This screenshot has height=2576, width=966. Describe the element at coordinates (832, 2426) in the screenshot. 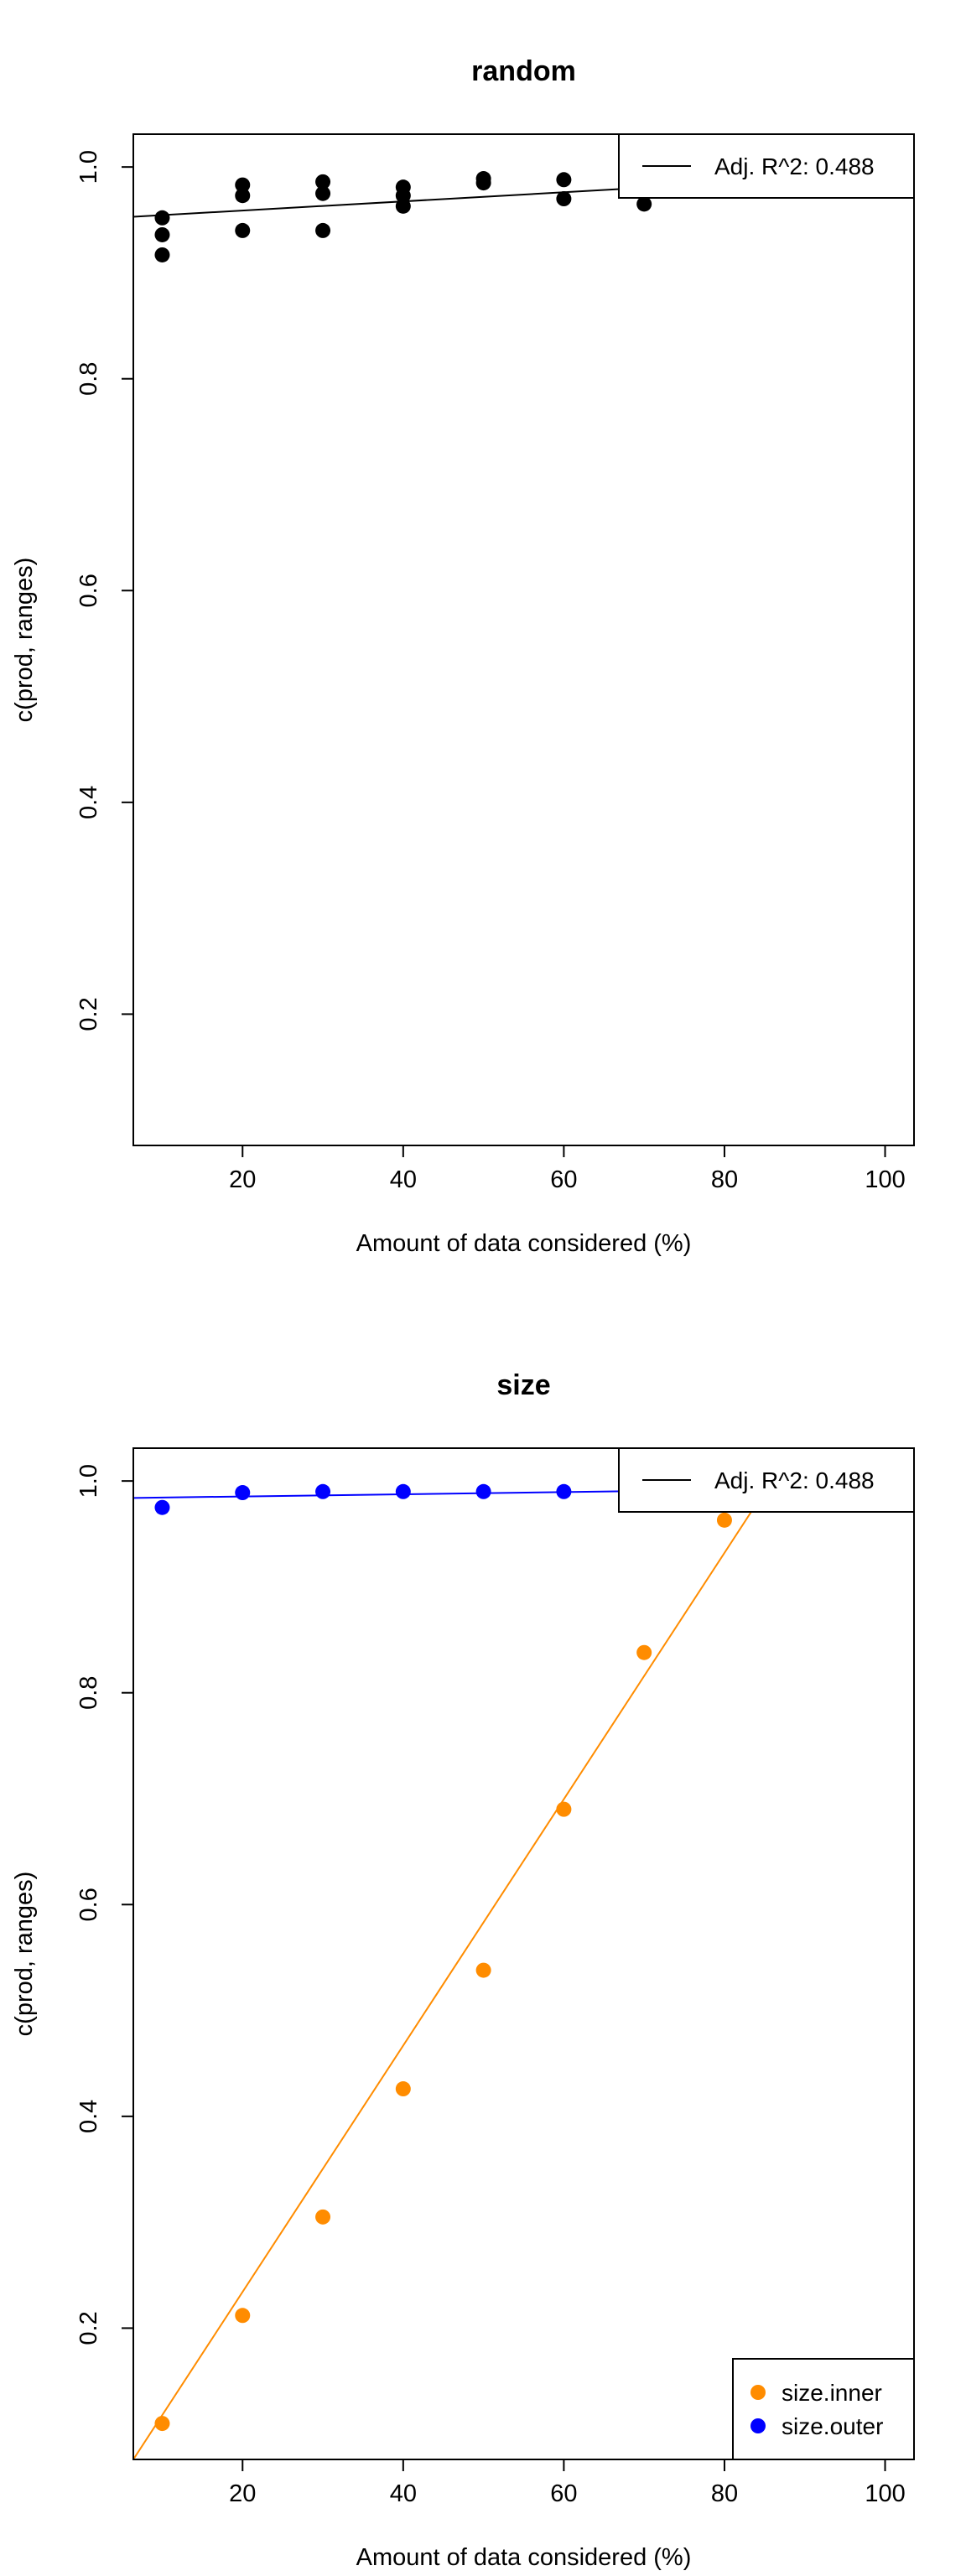

I see `legend-label: size.outer` at that location.